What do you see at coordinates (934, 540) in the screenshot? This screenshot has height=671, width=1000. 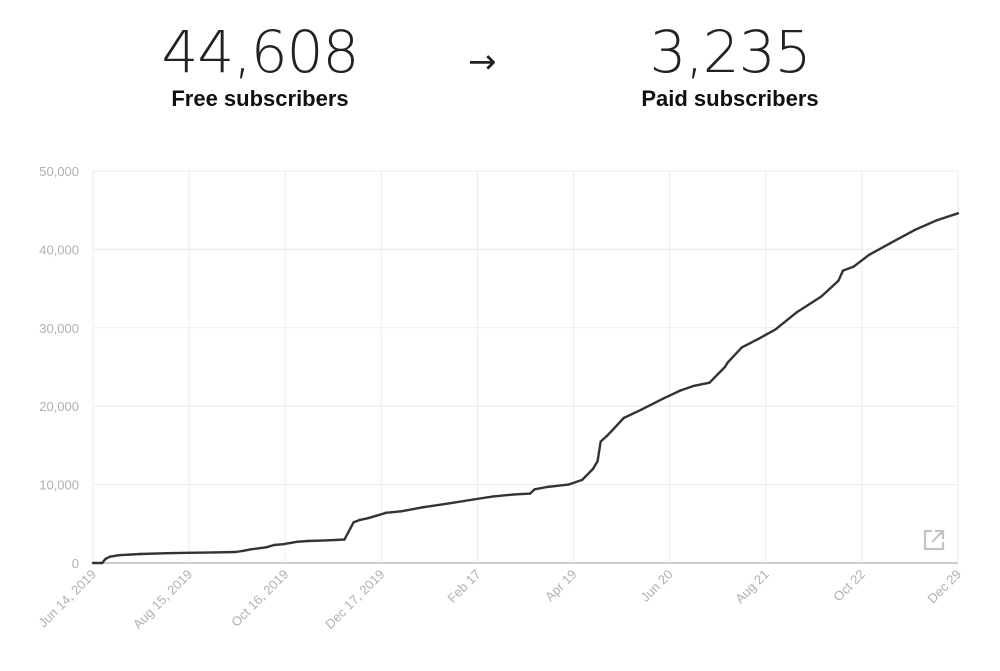 I see `external-link-icon` at bounding box center [934, 540].